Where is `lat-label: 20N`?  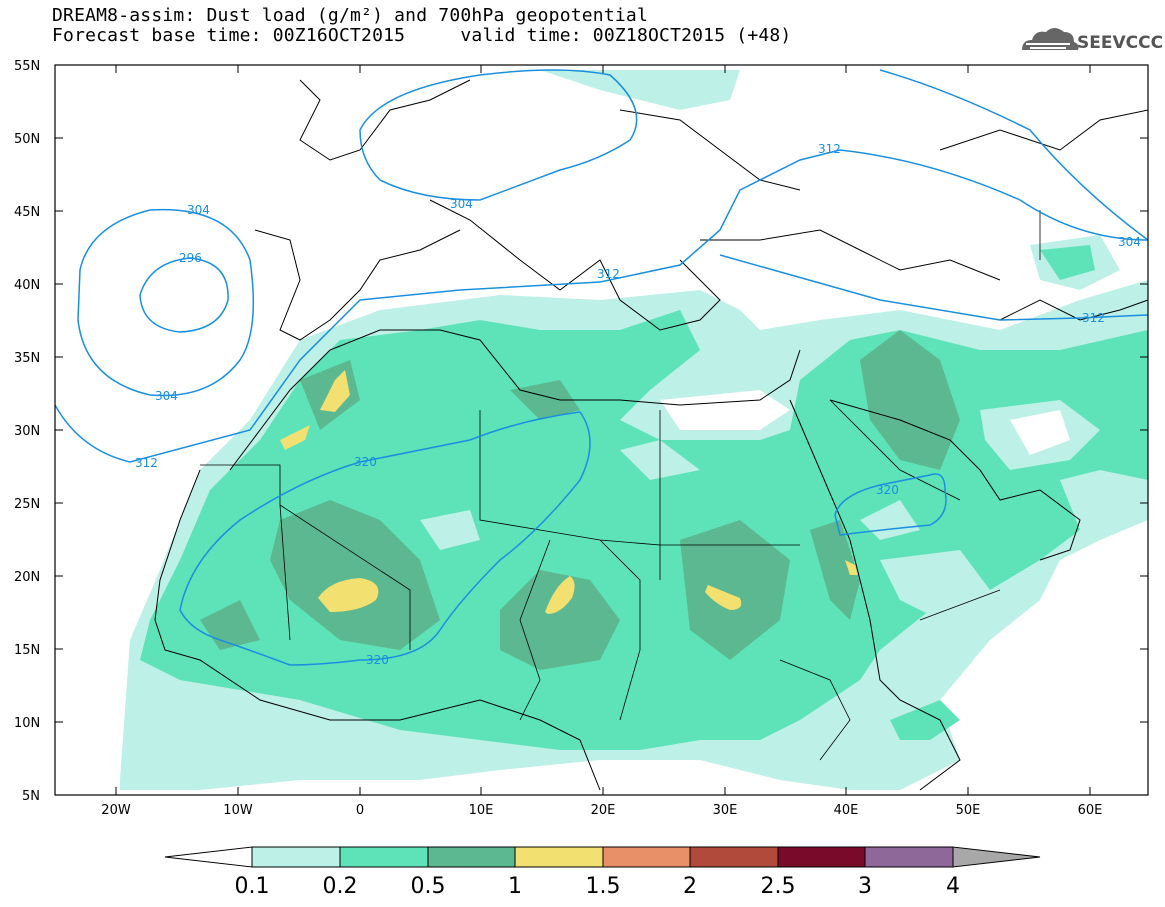 lat-label: 20N is located at coordinates (27, 577).